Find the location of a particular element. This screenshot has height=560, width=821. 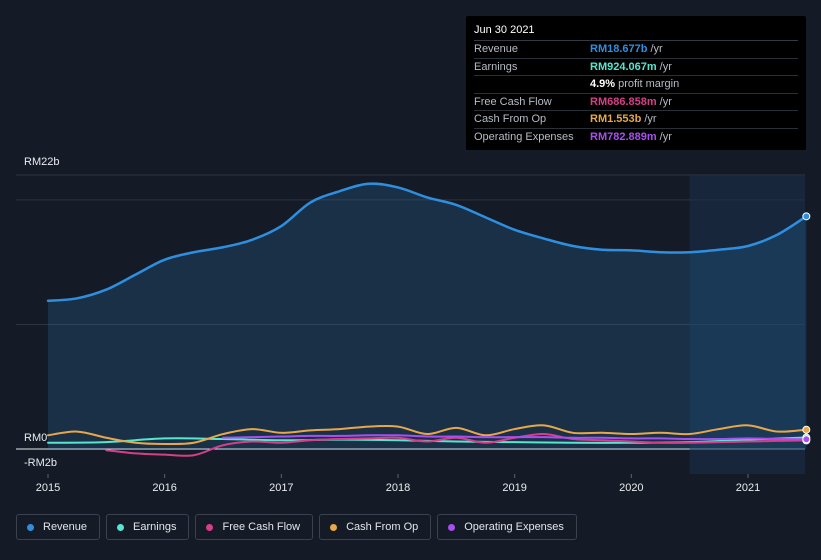

tooltip-row-label: Revenue is located at coordinates (496, 49).